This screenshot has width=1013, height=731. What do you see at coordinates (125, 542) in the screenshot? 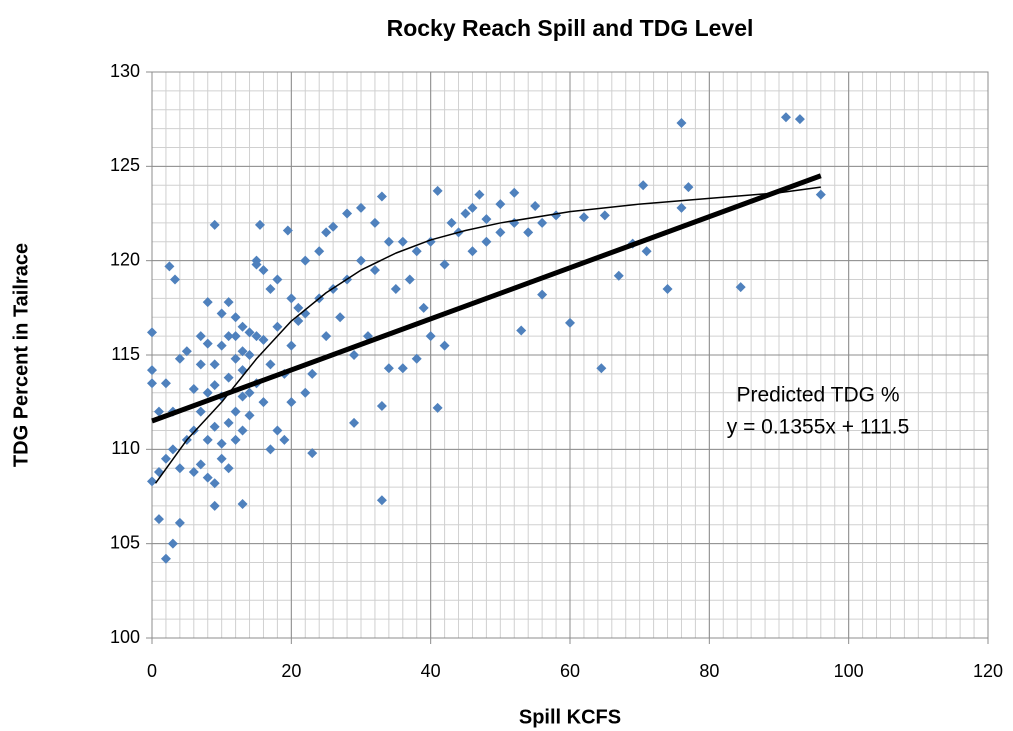
I see `y-tick-label: 105` at bounding box center [125, 542].